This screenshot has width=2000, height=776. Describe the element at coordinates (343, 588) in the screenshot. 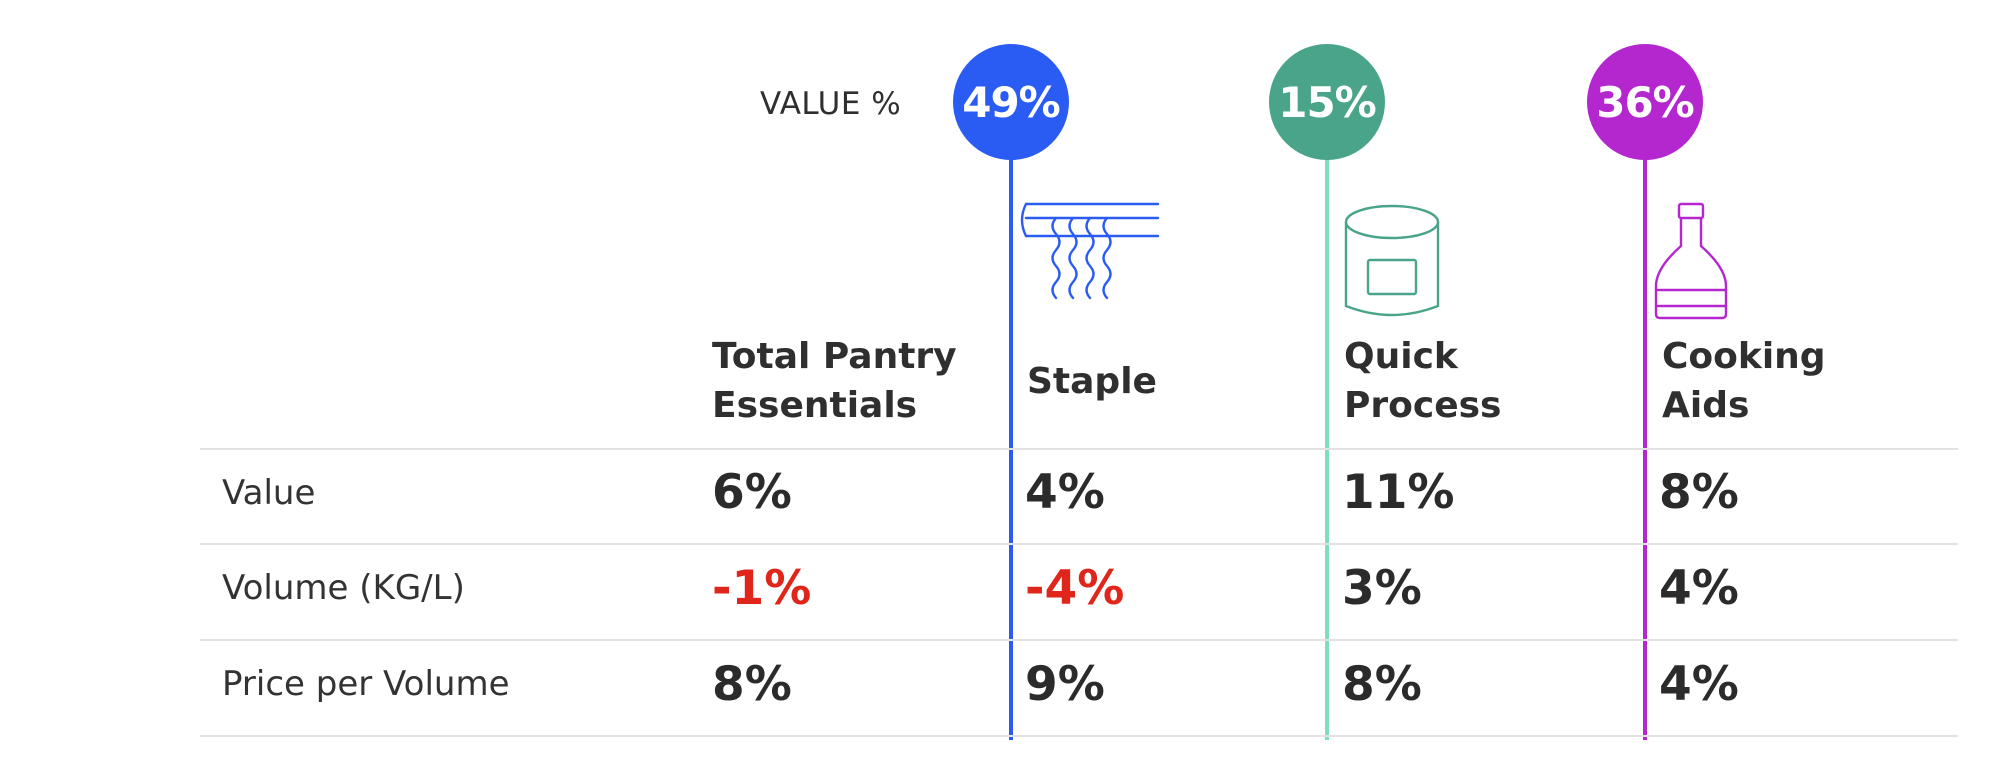

I see `row-label-volume: Volume (KG/L)` at that location.